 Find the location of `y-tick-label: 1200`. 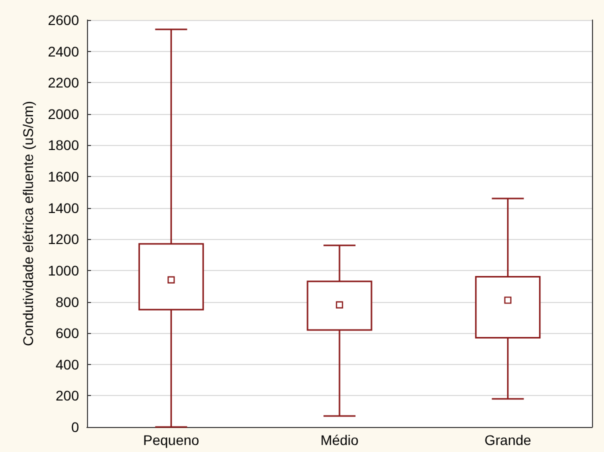

y-tick-label: 1200 is located at coordinates (64, 239).